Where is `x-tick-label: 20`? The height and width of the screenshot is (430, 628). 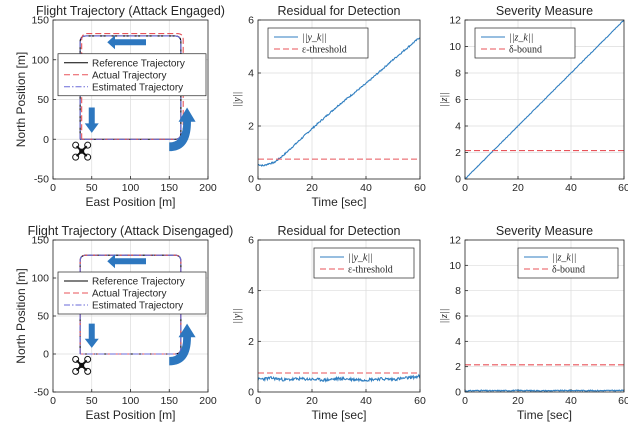 x-tick-label: 20 is located at coordinates (518, 401).